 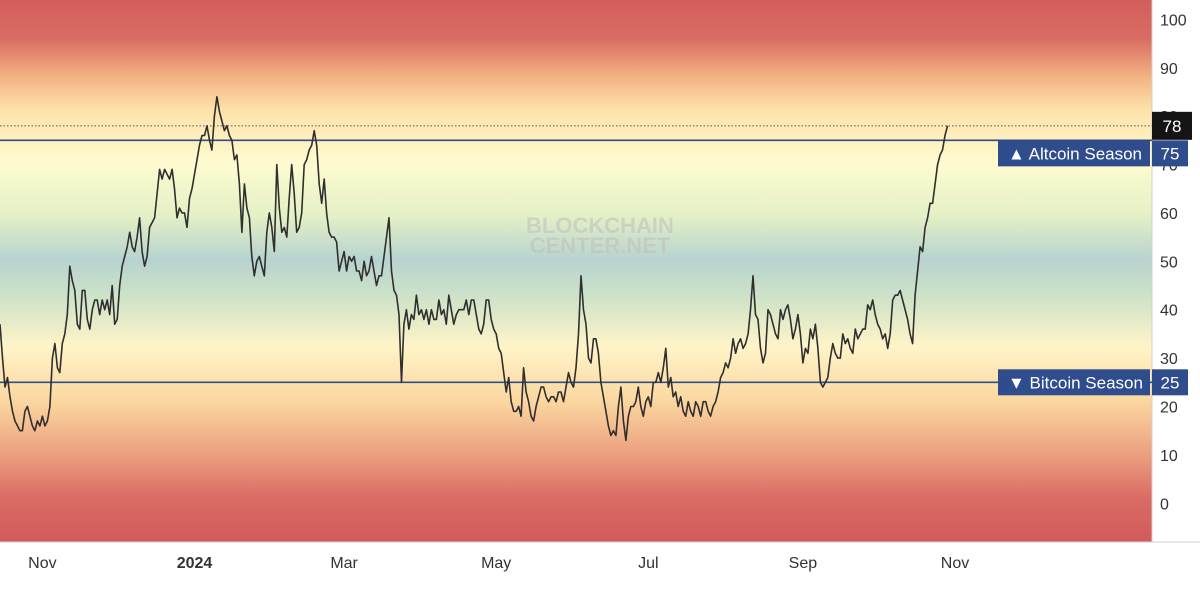 I want to click on y-tick-label: 30, so click(x=1169, y=359).